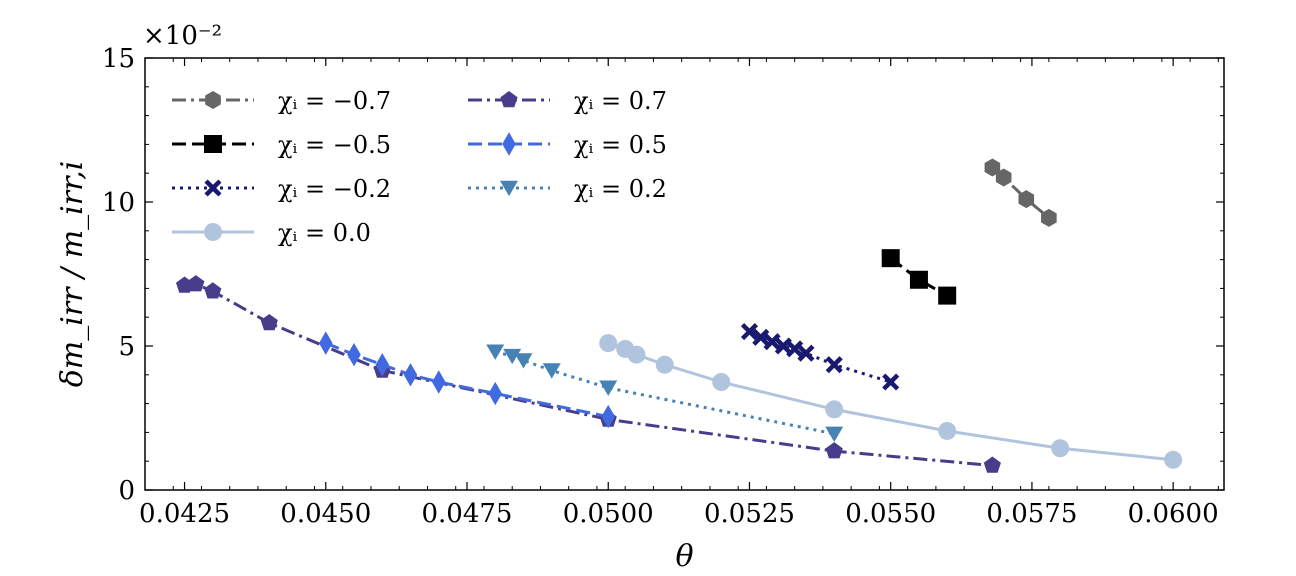 This screenshot has height=576, width=1296. Describe the element at coordinates (126, 347) in the screenshot. I see `y-tick-label: 5` at that location.